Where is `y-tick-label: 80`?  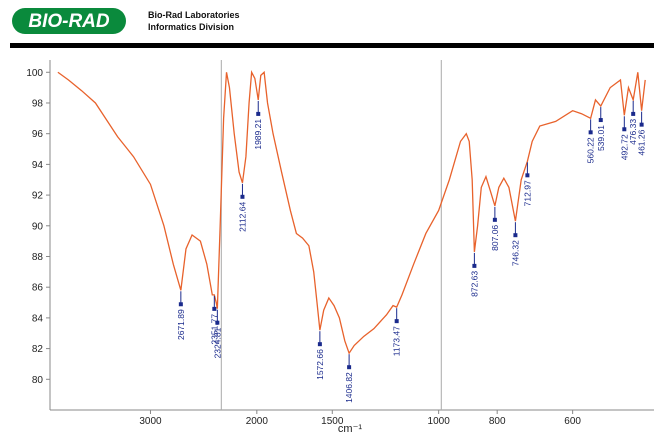 y-tick-label: 80 is located at coordinates (38, 380).